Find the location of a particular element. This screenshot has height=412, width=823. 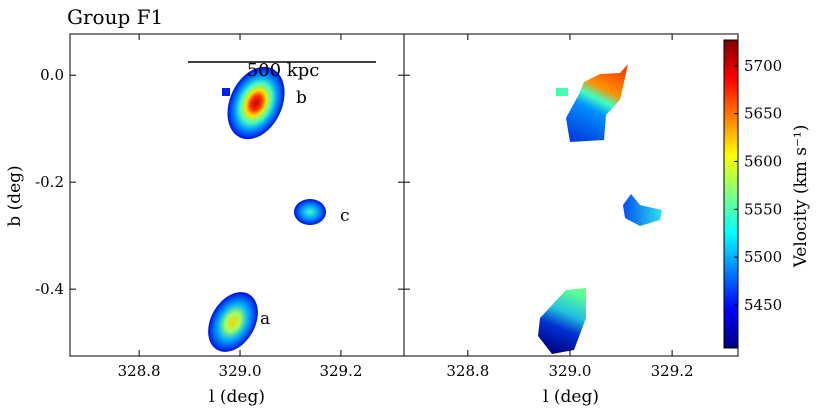

colorbar is located at coordinates (731, 194).